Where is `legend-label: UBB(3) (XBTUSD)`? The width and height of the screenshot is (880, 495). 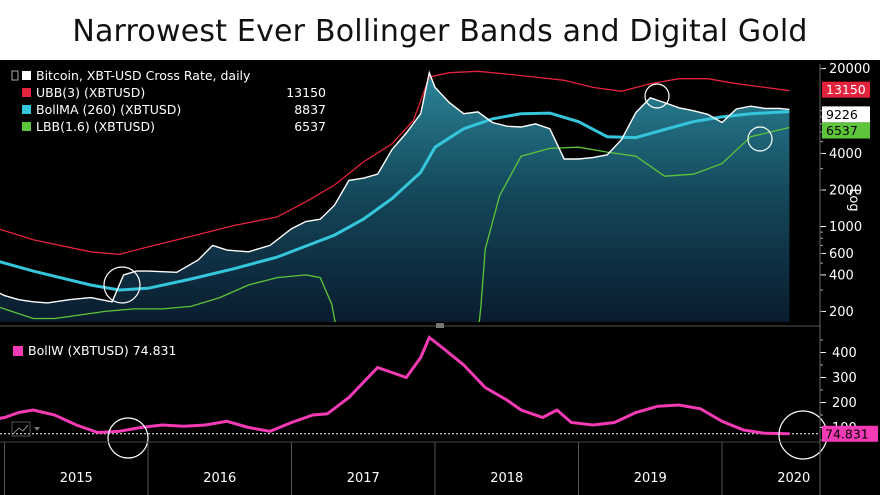
legend-label: UBB(3) (XBTUSD) is located at coordinates (90, 92).